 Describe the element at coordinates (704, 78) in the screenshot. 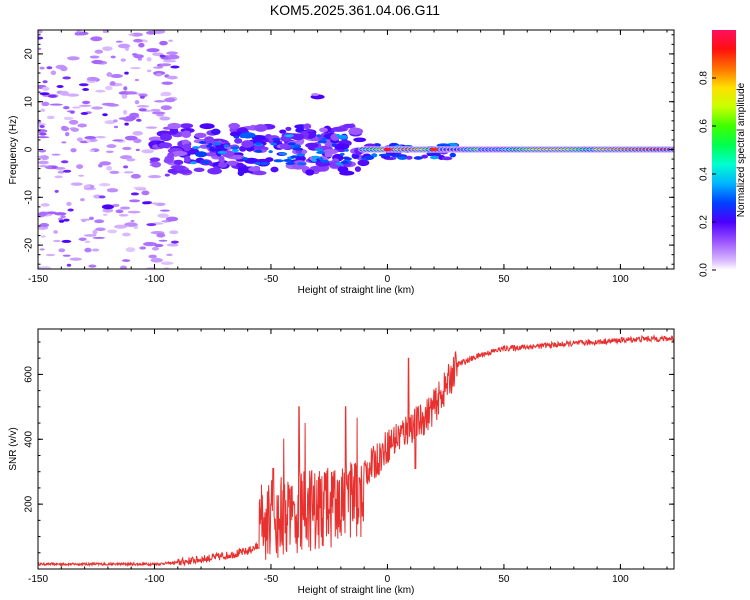

I see `colorbar-tick-label: 0.8` at that location.